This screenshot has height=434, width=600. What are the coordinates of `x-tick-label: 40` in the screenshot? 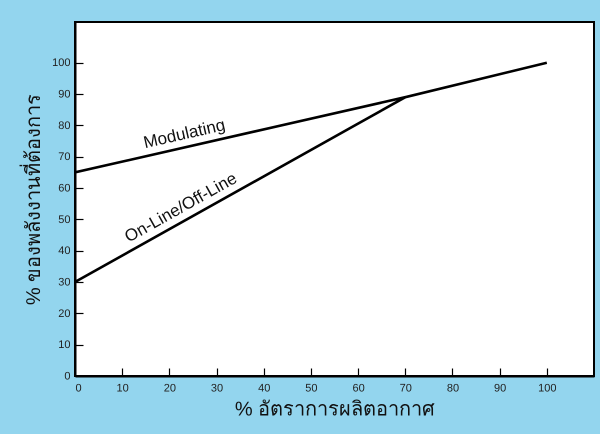 It's located at (264, 388).